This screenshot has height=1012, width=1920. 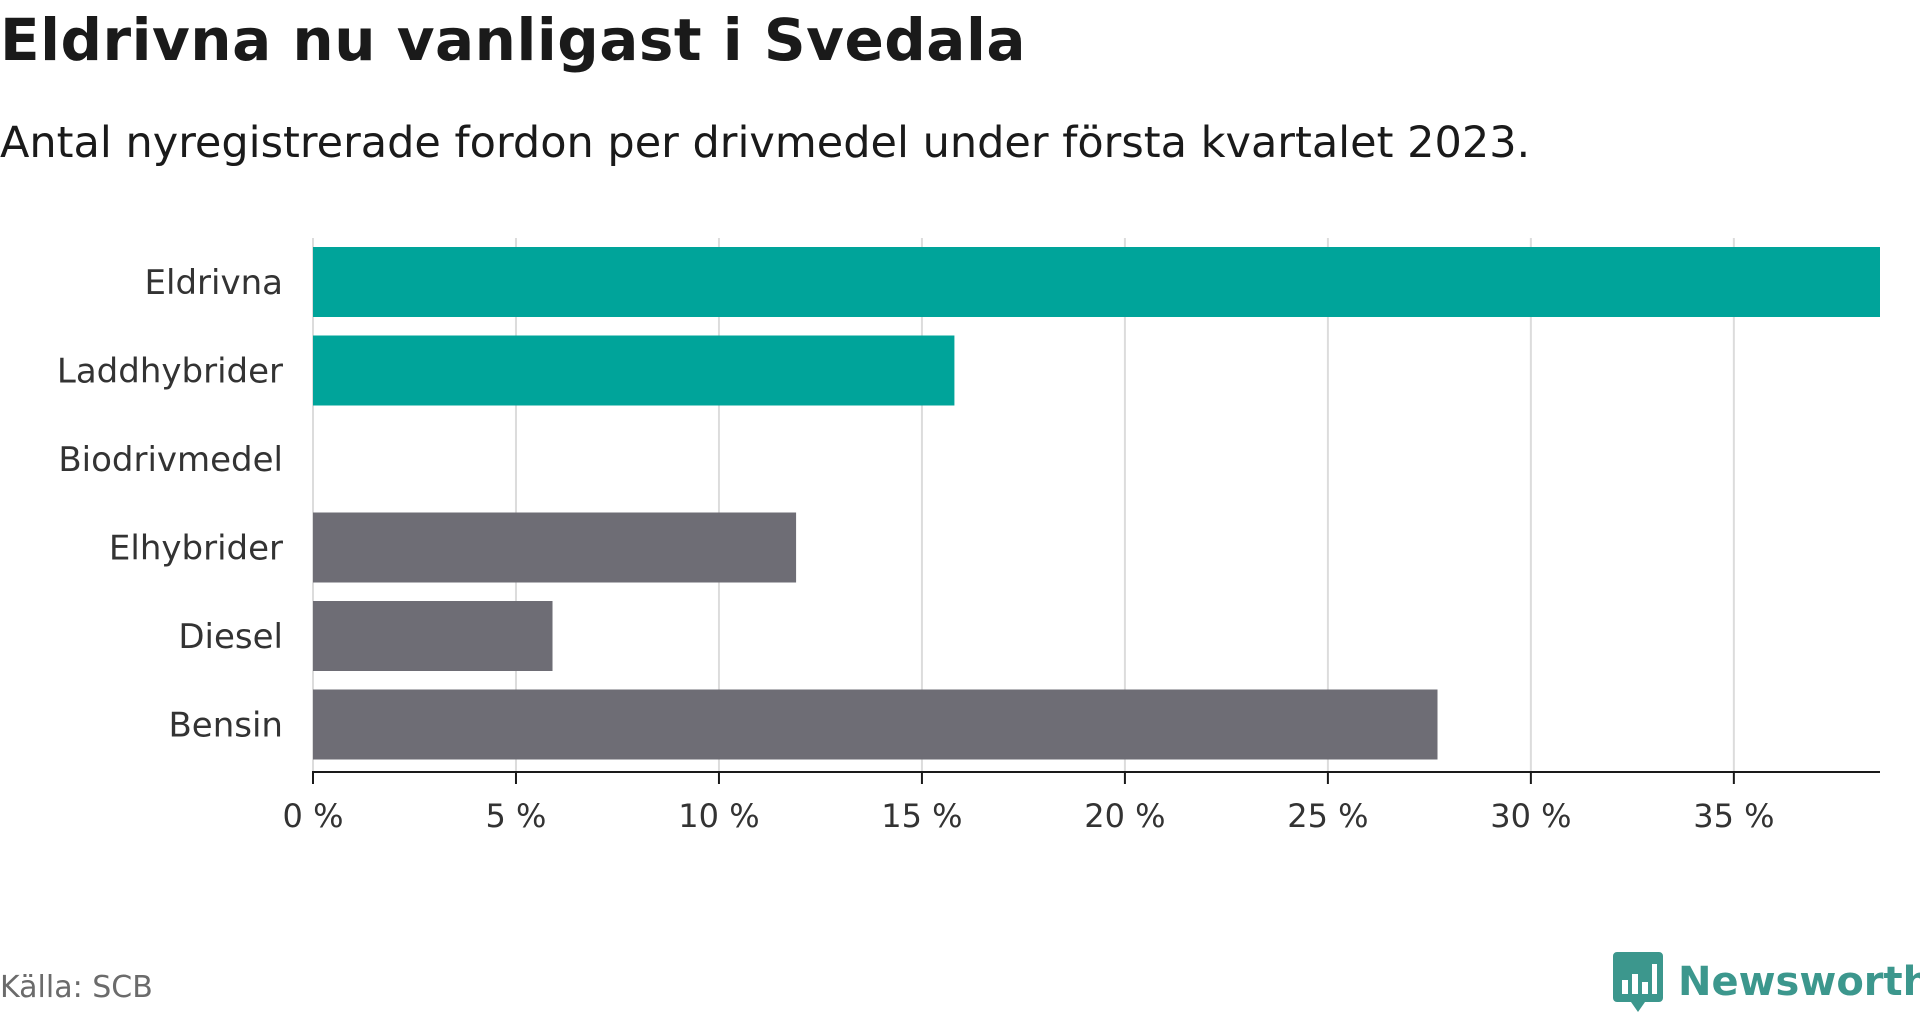 What do you see at coordinates (1096, 282) in the screenshot?
I see `bar-eldrivna` at bounding box center [1096, 282].